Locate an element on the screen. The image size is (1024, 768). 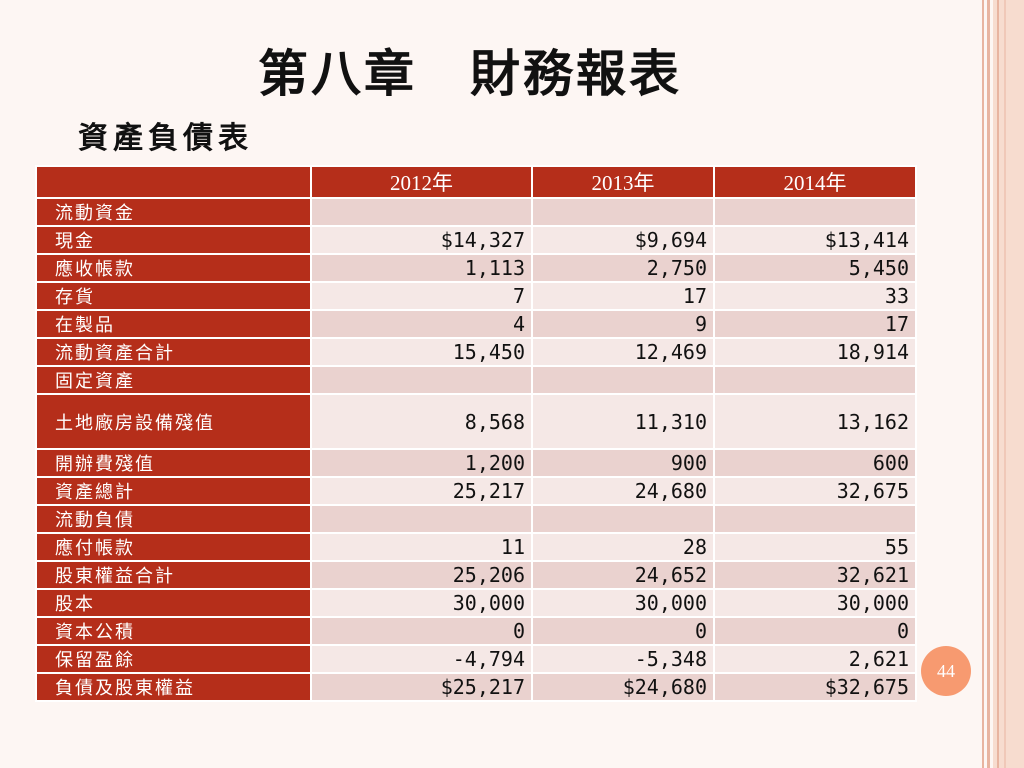
table-row: 股本 30,000 30,000 30,000 is located at coordinates (476, 603).